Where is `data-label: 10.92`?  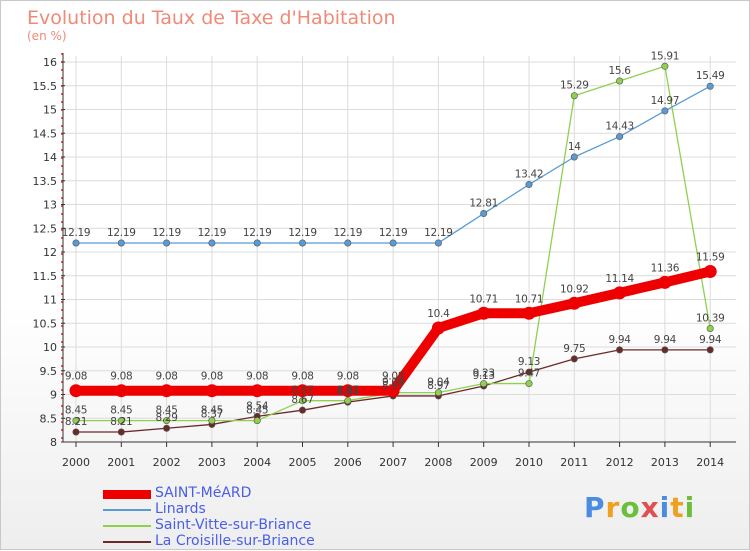 data-label: 10.92 is located at coordinates (574, 289).